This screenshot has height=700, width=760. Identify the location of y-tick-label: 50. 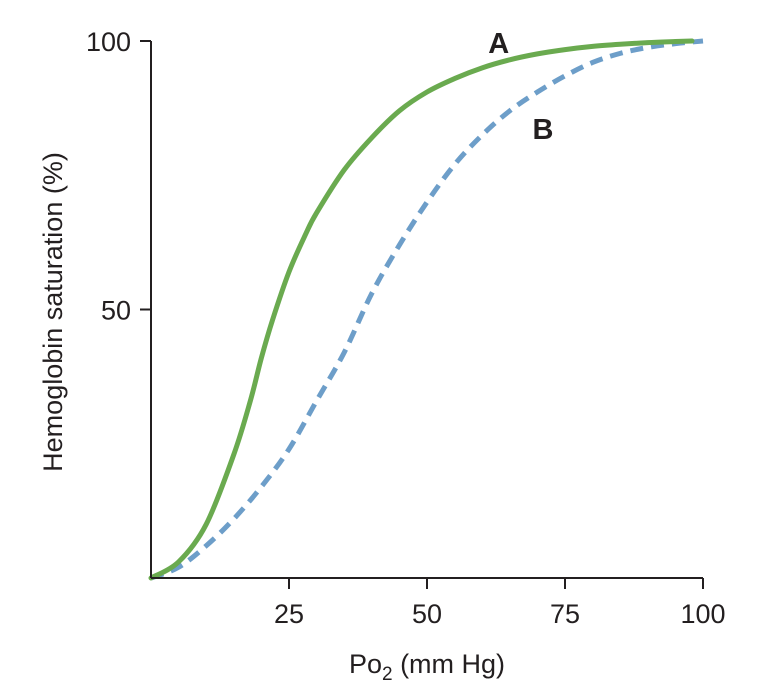
(116, 311).